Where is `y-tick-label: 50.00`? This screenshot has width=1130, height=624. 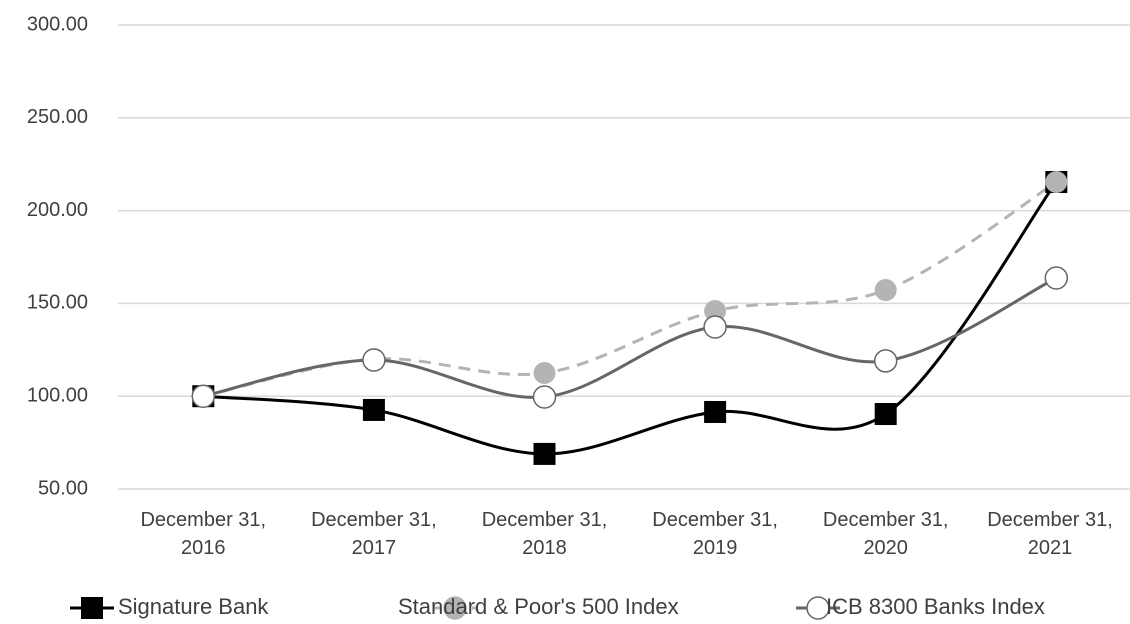 y-tick-label: 50.00 is located at coordinates (63, 488).